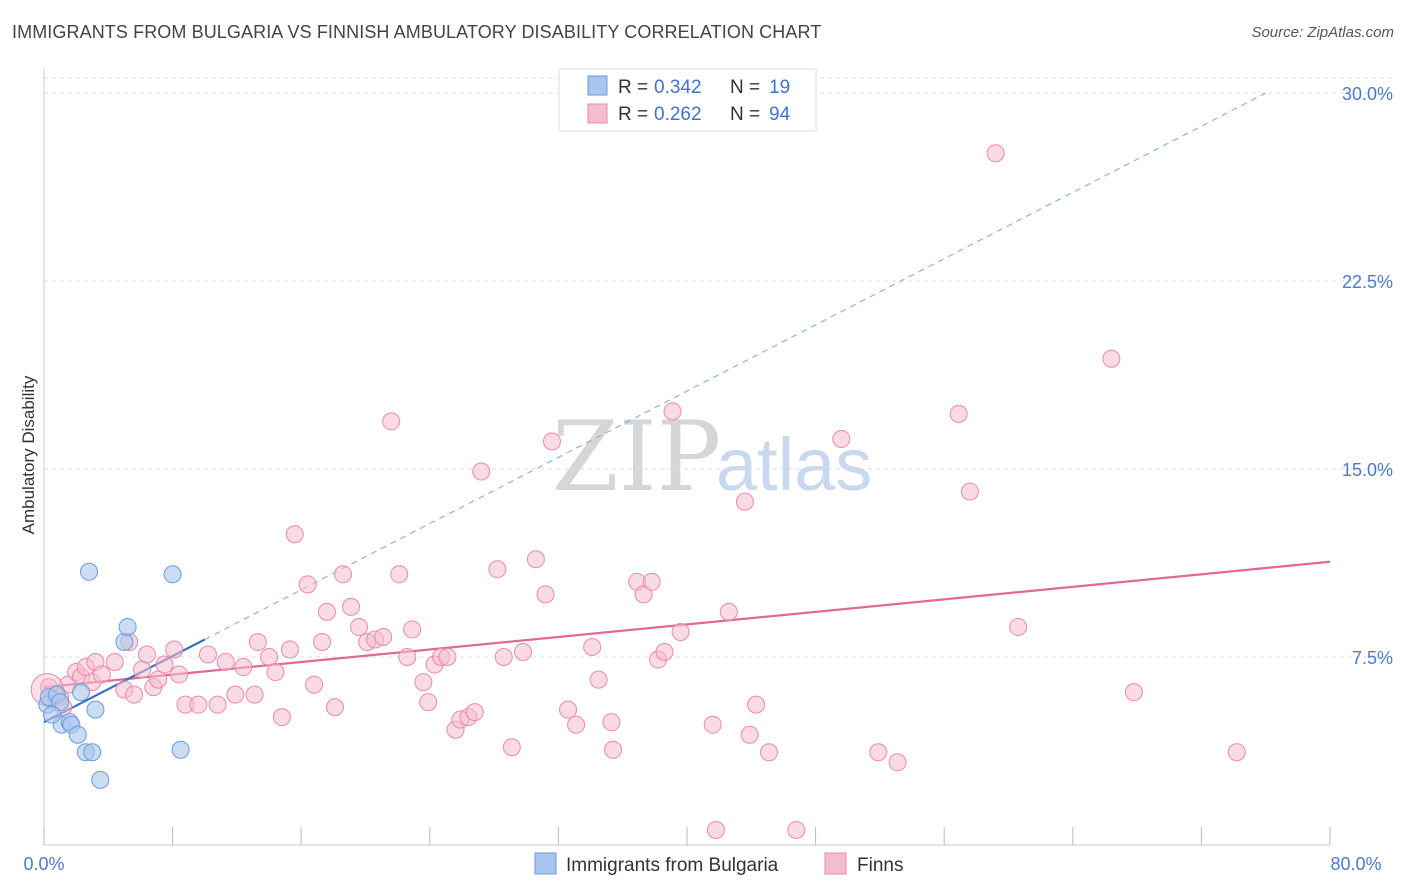  What do you see at coordinates (545, 863) in the screenshot?
I see `bottom-legend-swatch-bulgaria` at bounding box center [545, 863].